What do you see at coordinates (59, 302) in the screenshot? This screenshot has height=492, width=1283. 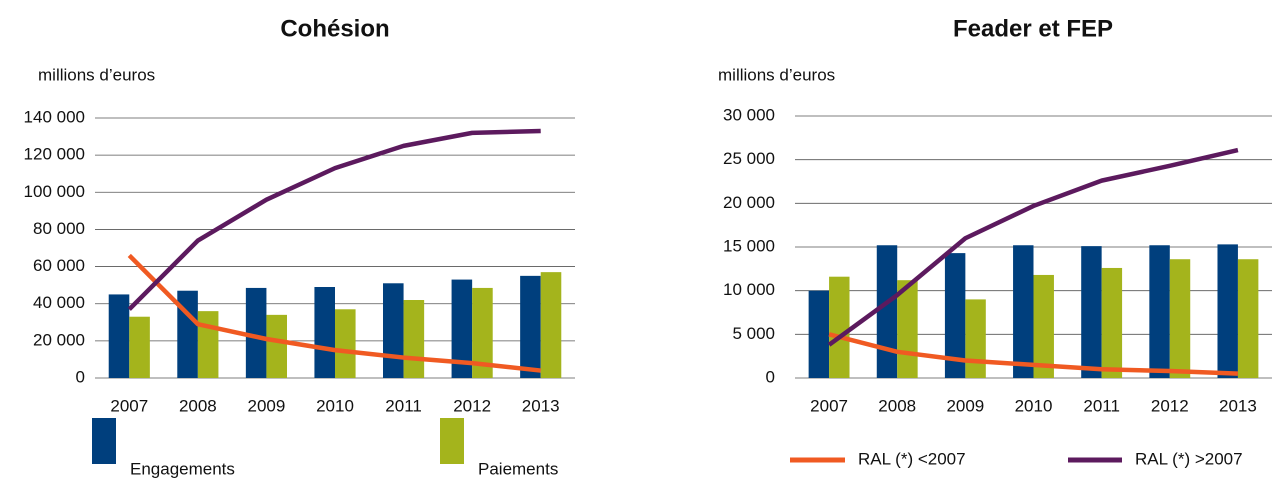 I see `y-tick-label: 40 000` at bounding box center [59, 302].